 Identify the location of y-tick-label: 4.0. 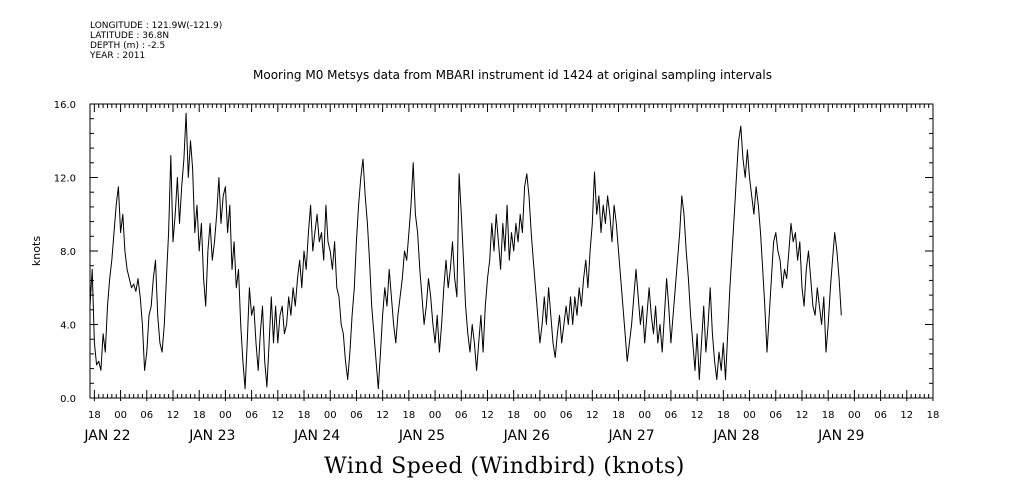
(68, 326).